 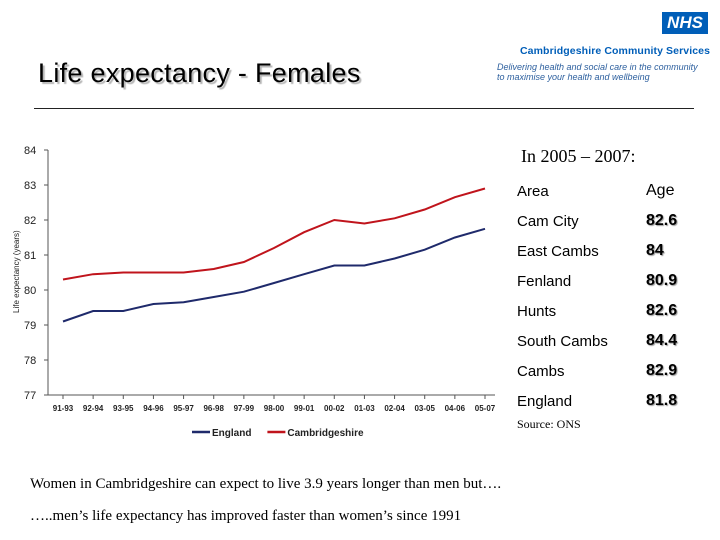 I want to click on x-tick-label: 99-01, so click(x=304, y=408).